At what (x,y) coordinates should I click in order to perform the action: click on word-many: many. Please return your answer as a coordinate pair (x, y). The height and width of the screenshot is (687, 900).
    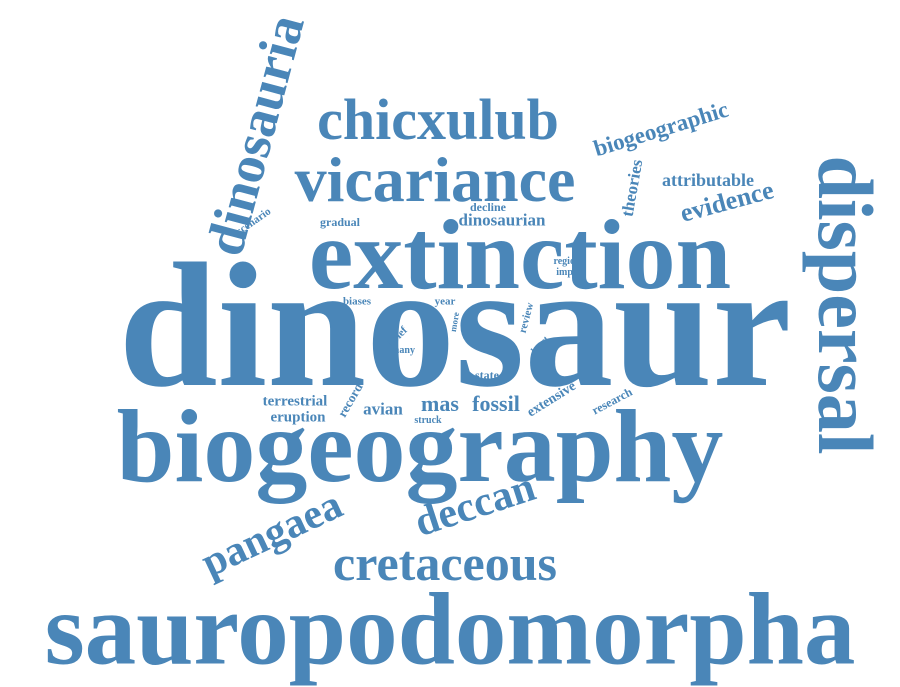
    Looking at the image, I should click on (403, 350).